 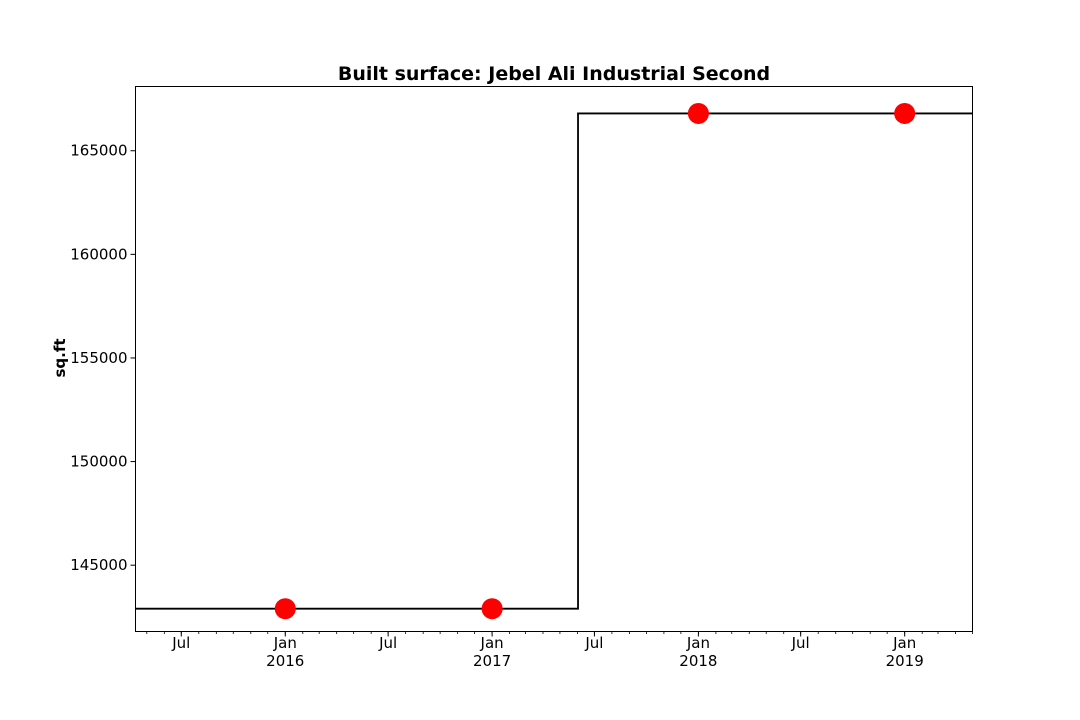 I want to click on x-tick-year-label: 2016, so click(x=285, y=661).